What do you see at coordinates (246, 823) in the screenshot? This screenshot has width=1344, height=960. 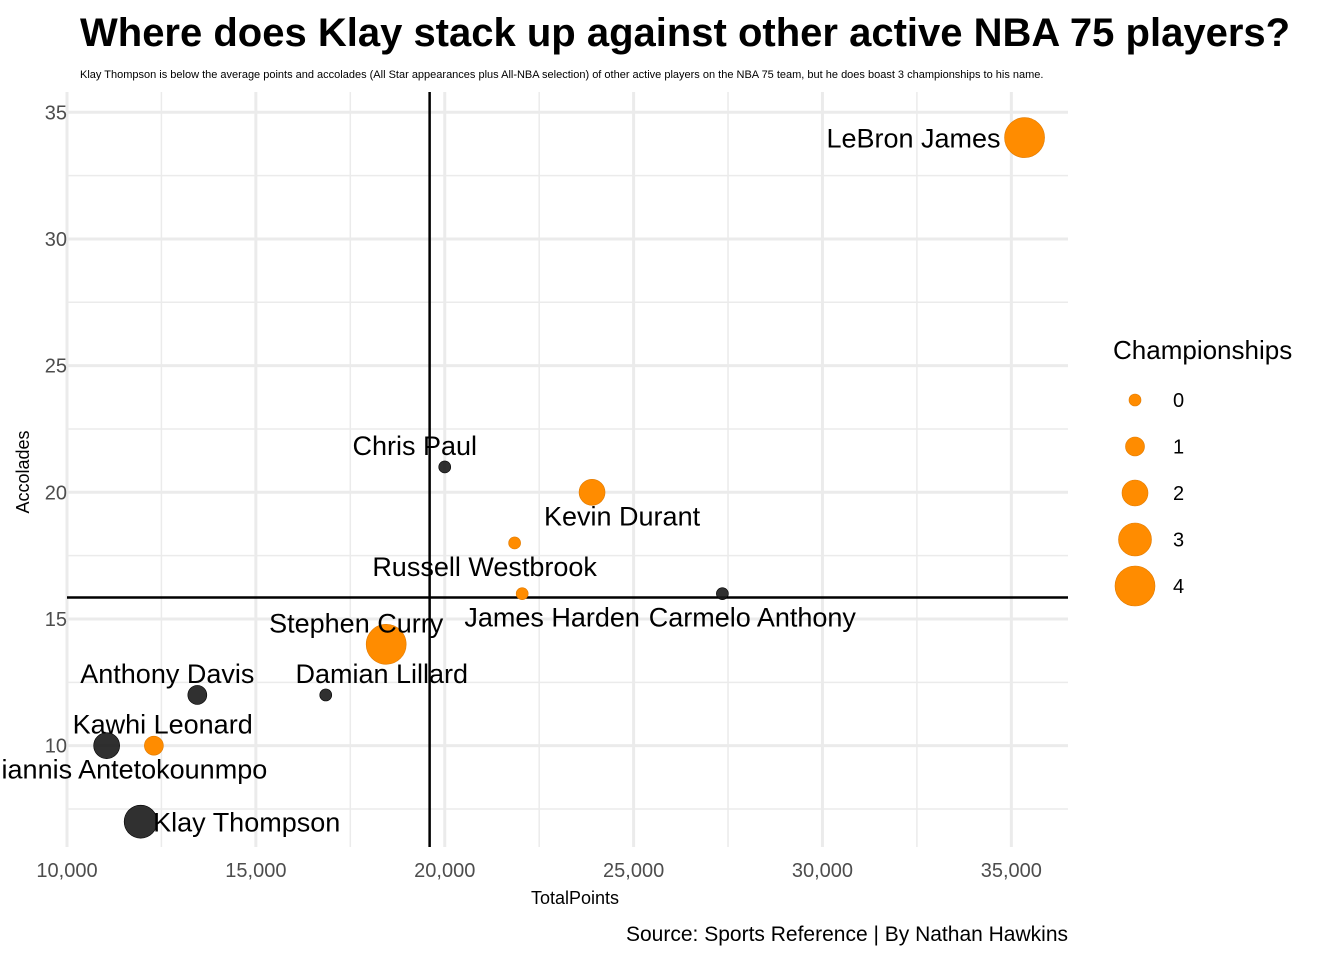 I see `point-label: Klay Thompson` at bounding box center [246, 823].